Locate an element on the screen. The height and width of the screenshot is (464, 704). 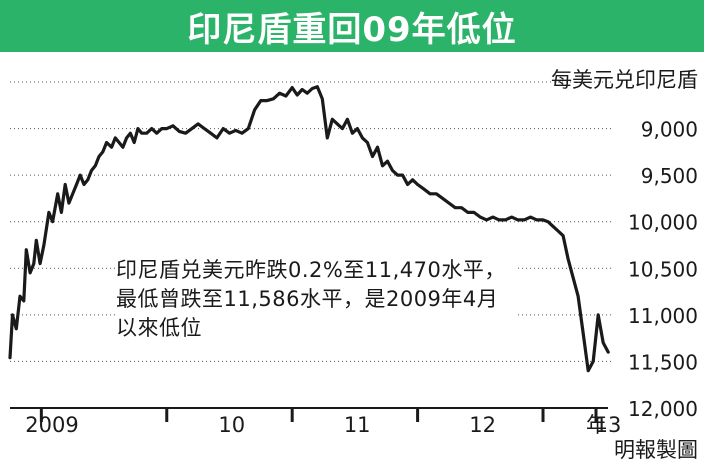
y-tick-label: 12,000 is located at coordinates (663, 409).